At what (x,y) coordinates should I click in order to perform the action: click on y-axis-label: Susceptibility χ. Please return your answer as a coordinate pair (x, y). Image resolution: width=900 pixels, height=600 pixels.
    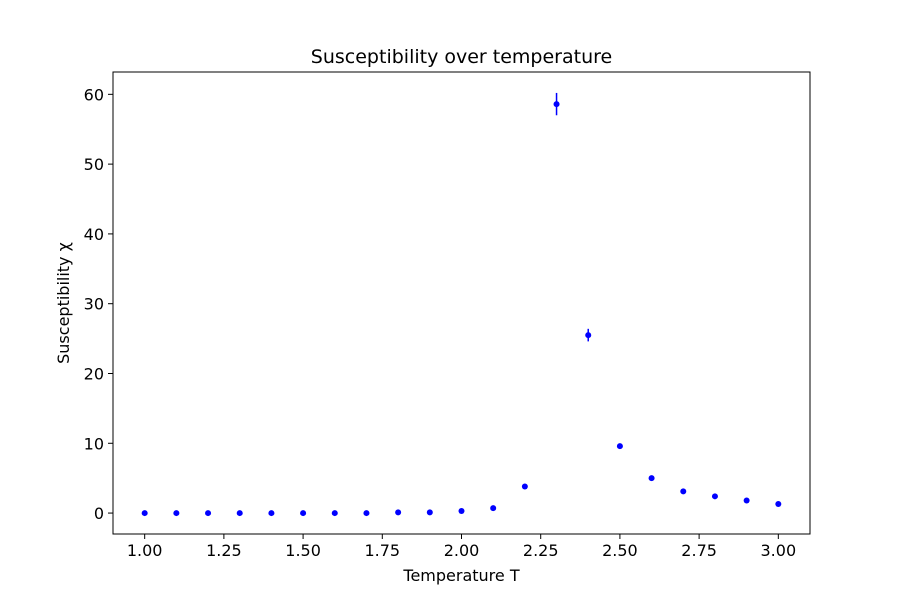
    Looking at the image, I should click on (63, 303).